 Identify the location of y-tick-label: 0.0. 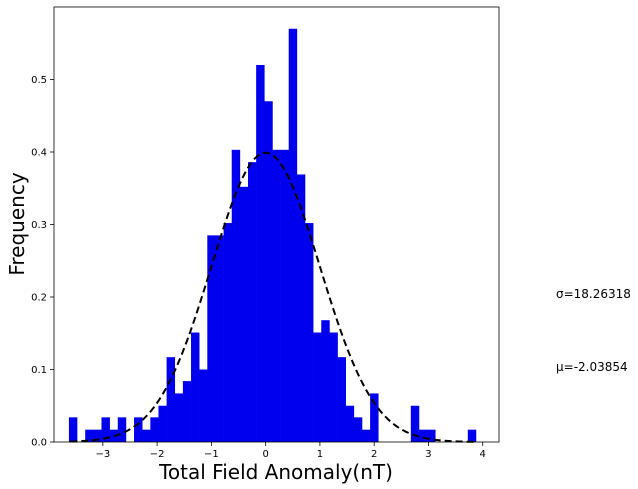
(39, 443).